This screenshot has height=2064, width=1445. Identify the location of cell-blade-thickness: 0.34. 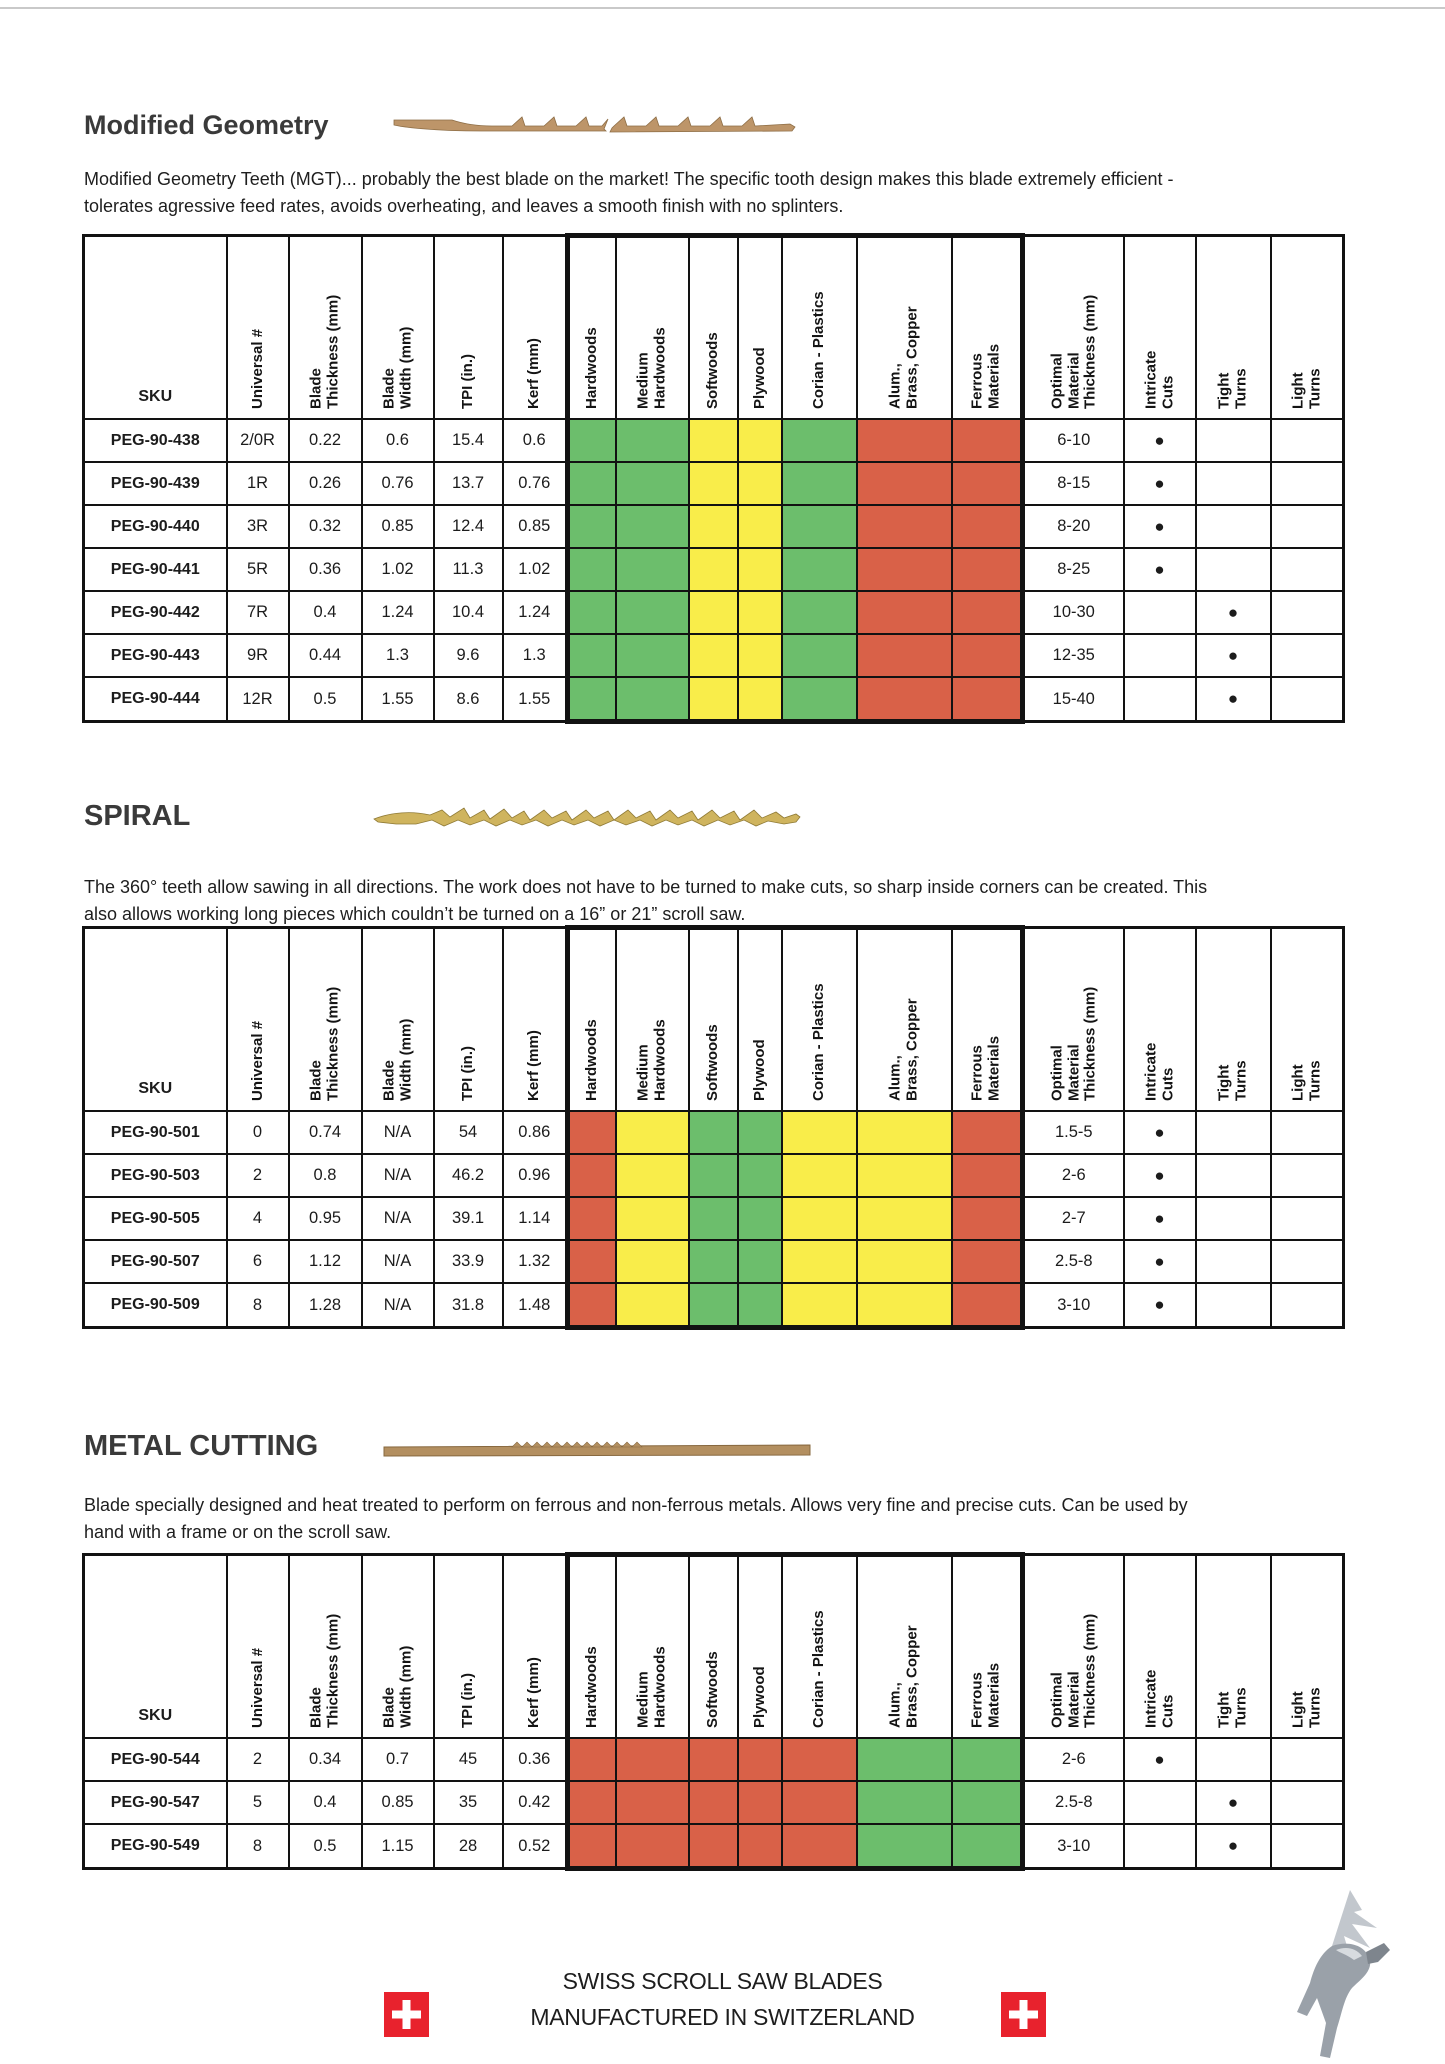
(325, 1759).